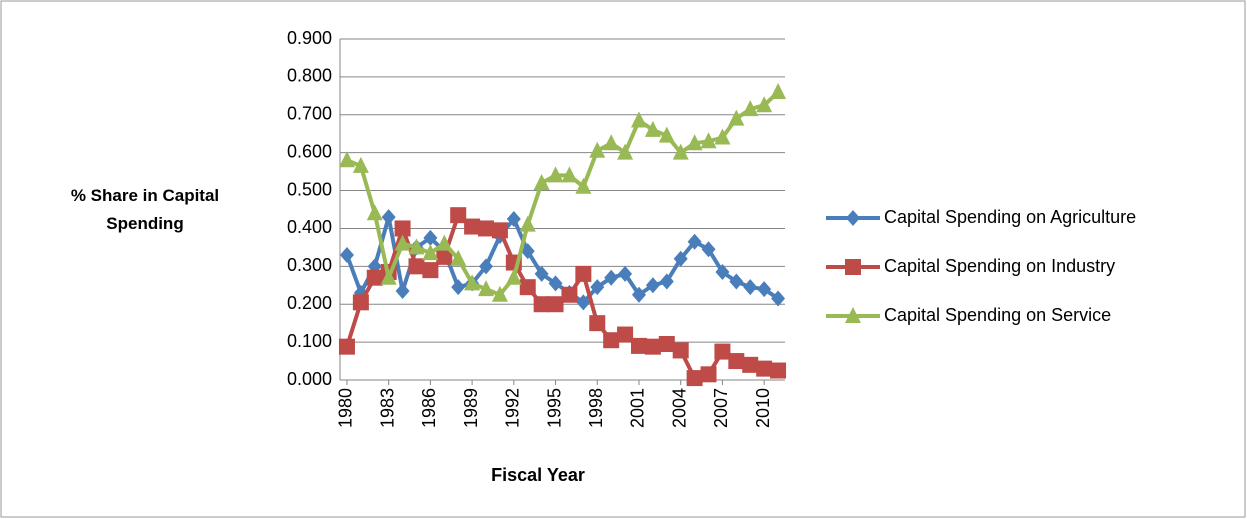 This screenshot has height=519, width=1247. What do you see at coordinates (596, 408) in the screenshot?
I see `x-tick-label: 1998` at bounding box center [596, 408].